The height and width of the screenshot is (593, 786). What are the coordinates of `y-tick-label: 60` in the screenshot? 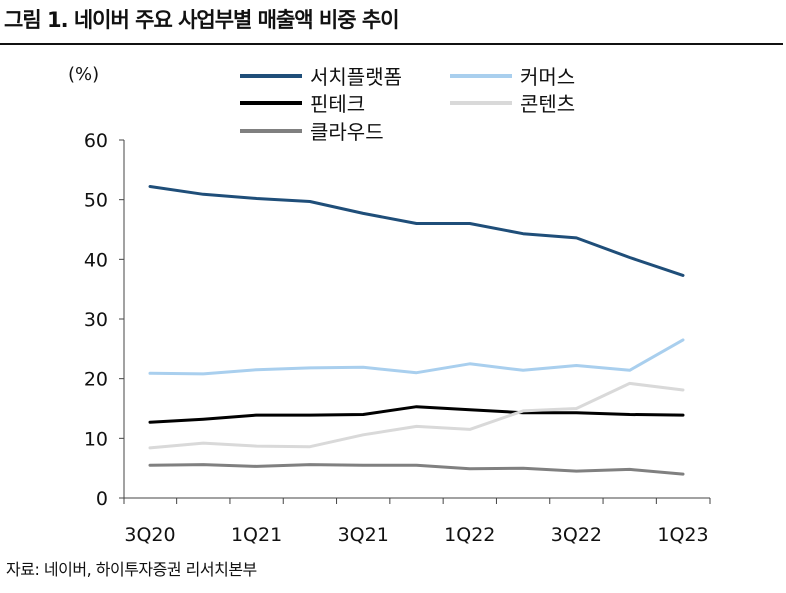 It's located at (96, 141).